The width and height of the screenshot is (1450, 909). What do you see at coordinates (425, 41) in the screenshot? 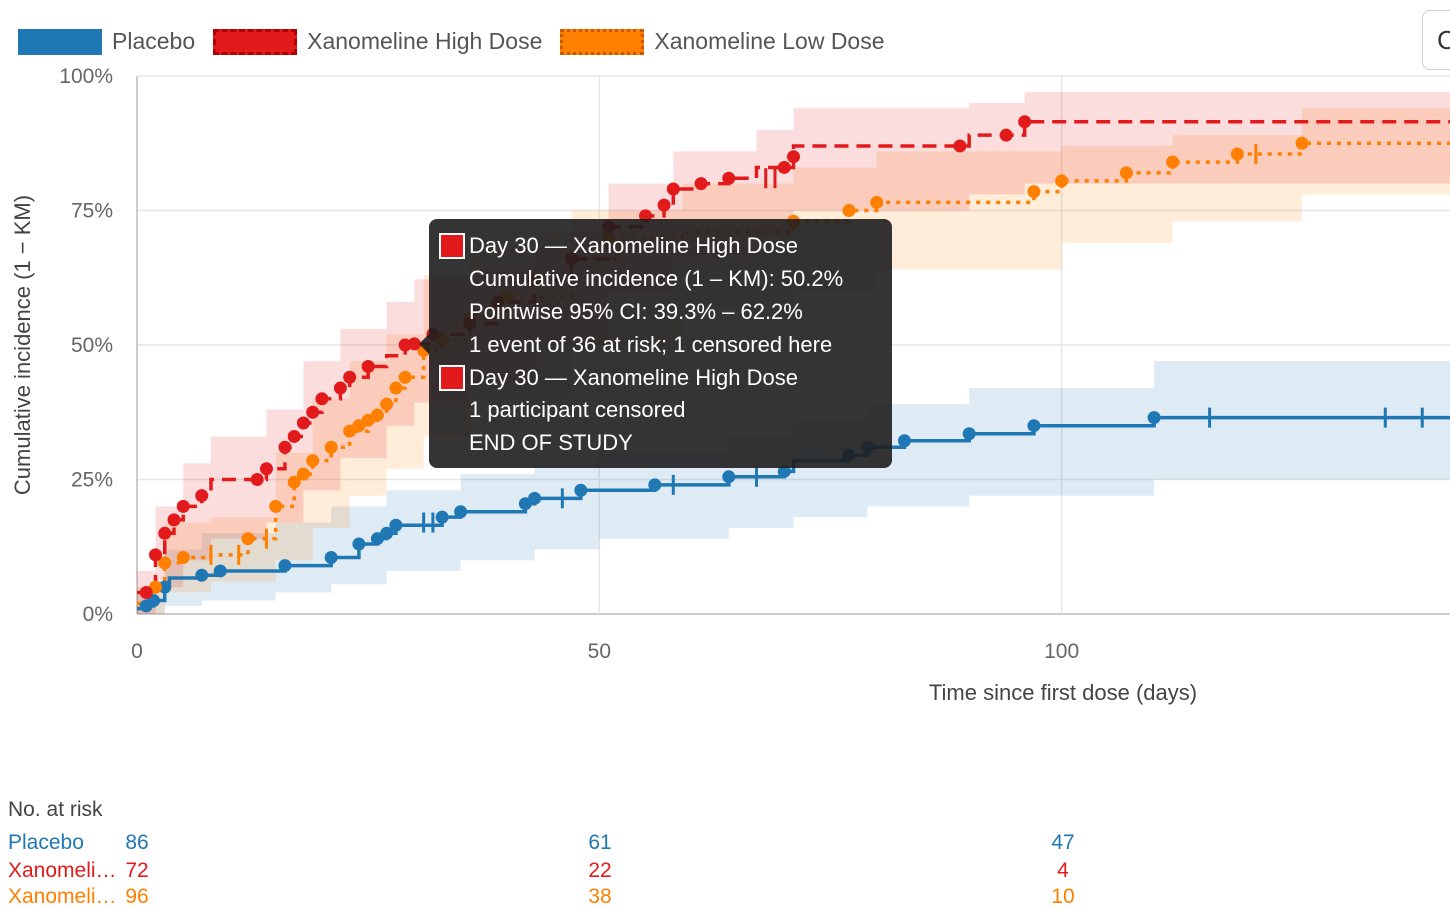
I see `legend-label: Xanomeline High Dose` at bounding box center [425, 41].